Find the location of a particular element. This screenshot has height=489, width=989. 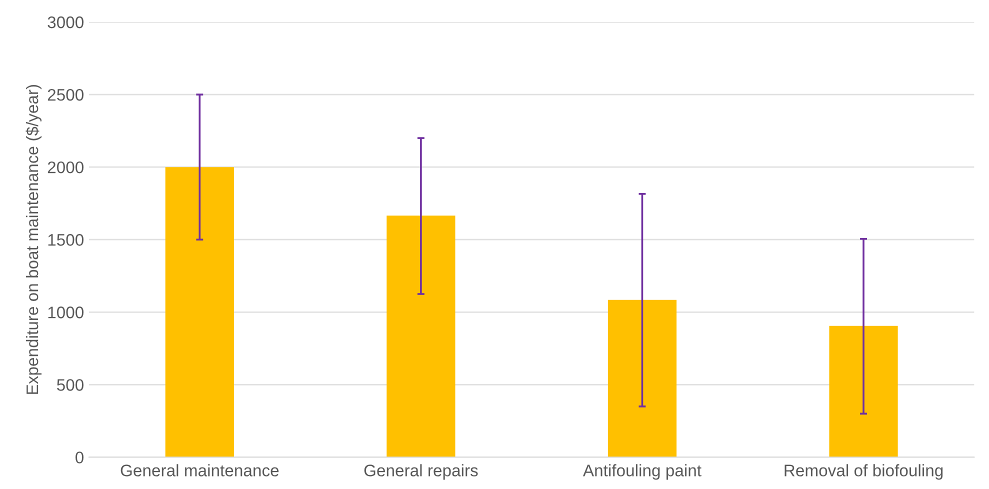

x-tick-label: Antifouling paint is located at coordinates (642, 472).